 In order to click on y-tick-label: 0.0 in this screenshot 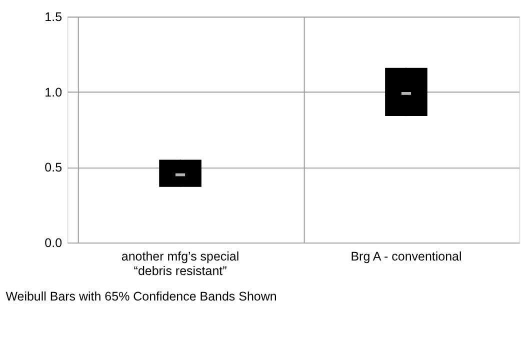, I will do `click(53, 243)`.